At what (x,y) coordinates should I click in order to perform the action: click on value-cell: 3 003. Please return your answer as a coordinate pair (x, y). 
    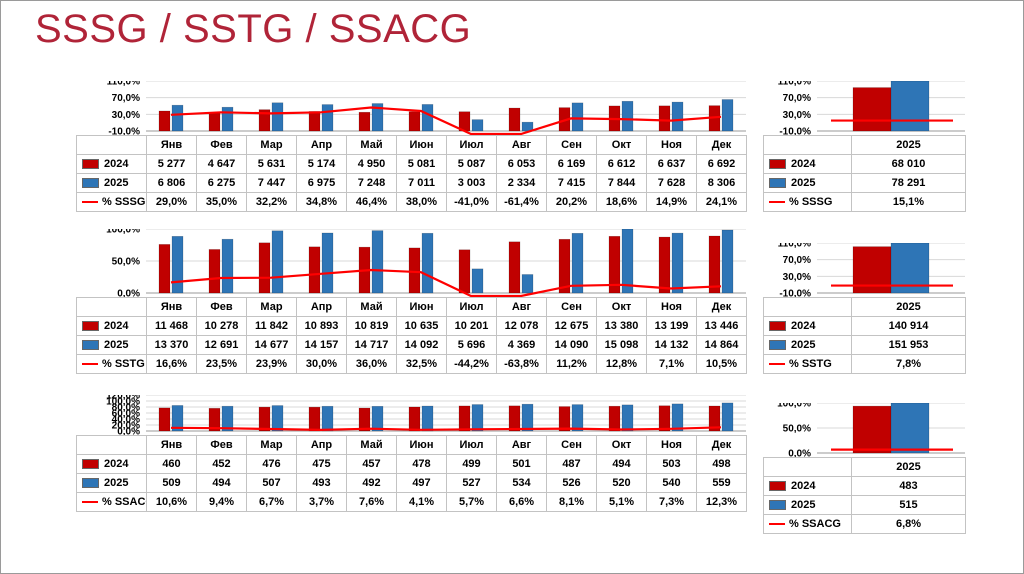
    Looking at the image, I should click on (471, 183).